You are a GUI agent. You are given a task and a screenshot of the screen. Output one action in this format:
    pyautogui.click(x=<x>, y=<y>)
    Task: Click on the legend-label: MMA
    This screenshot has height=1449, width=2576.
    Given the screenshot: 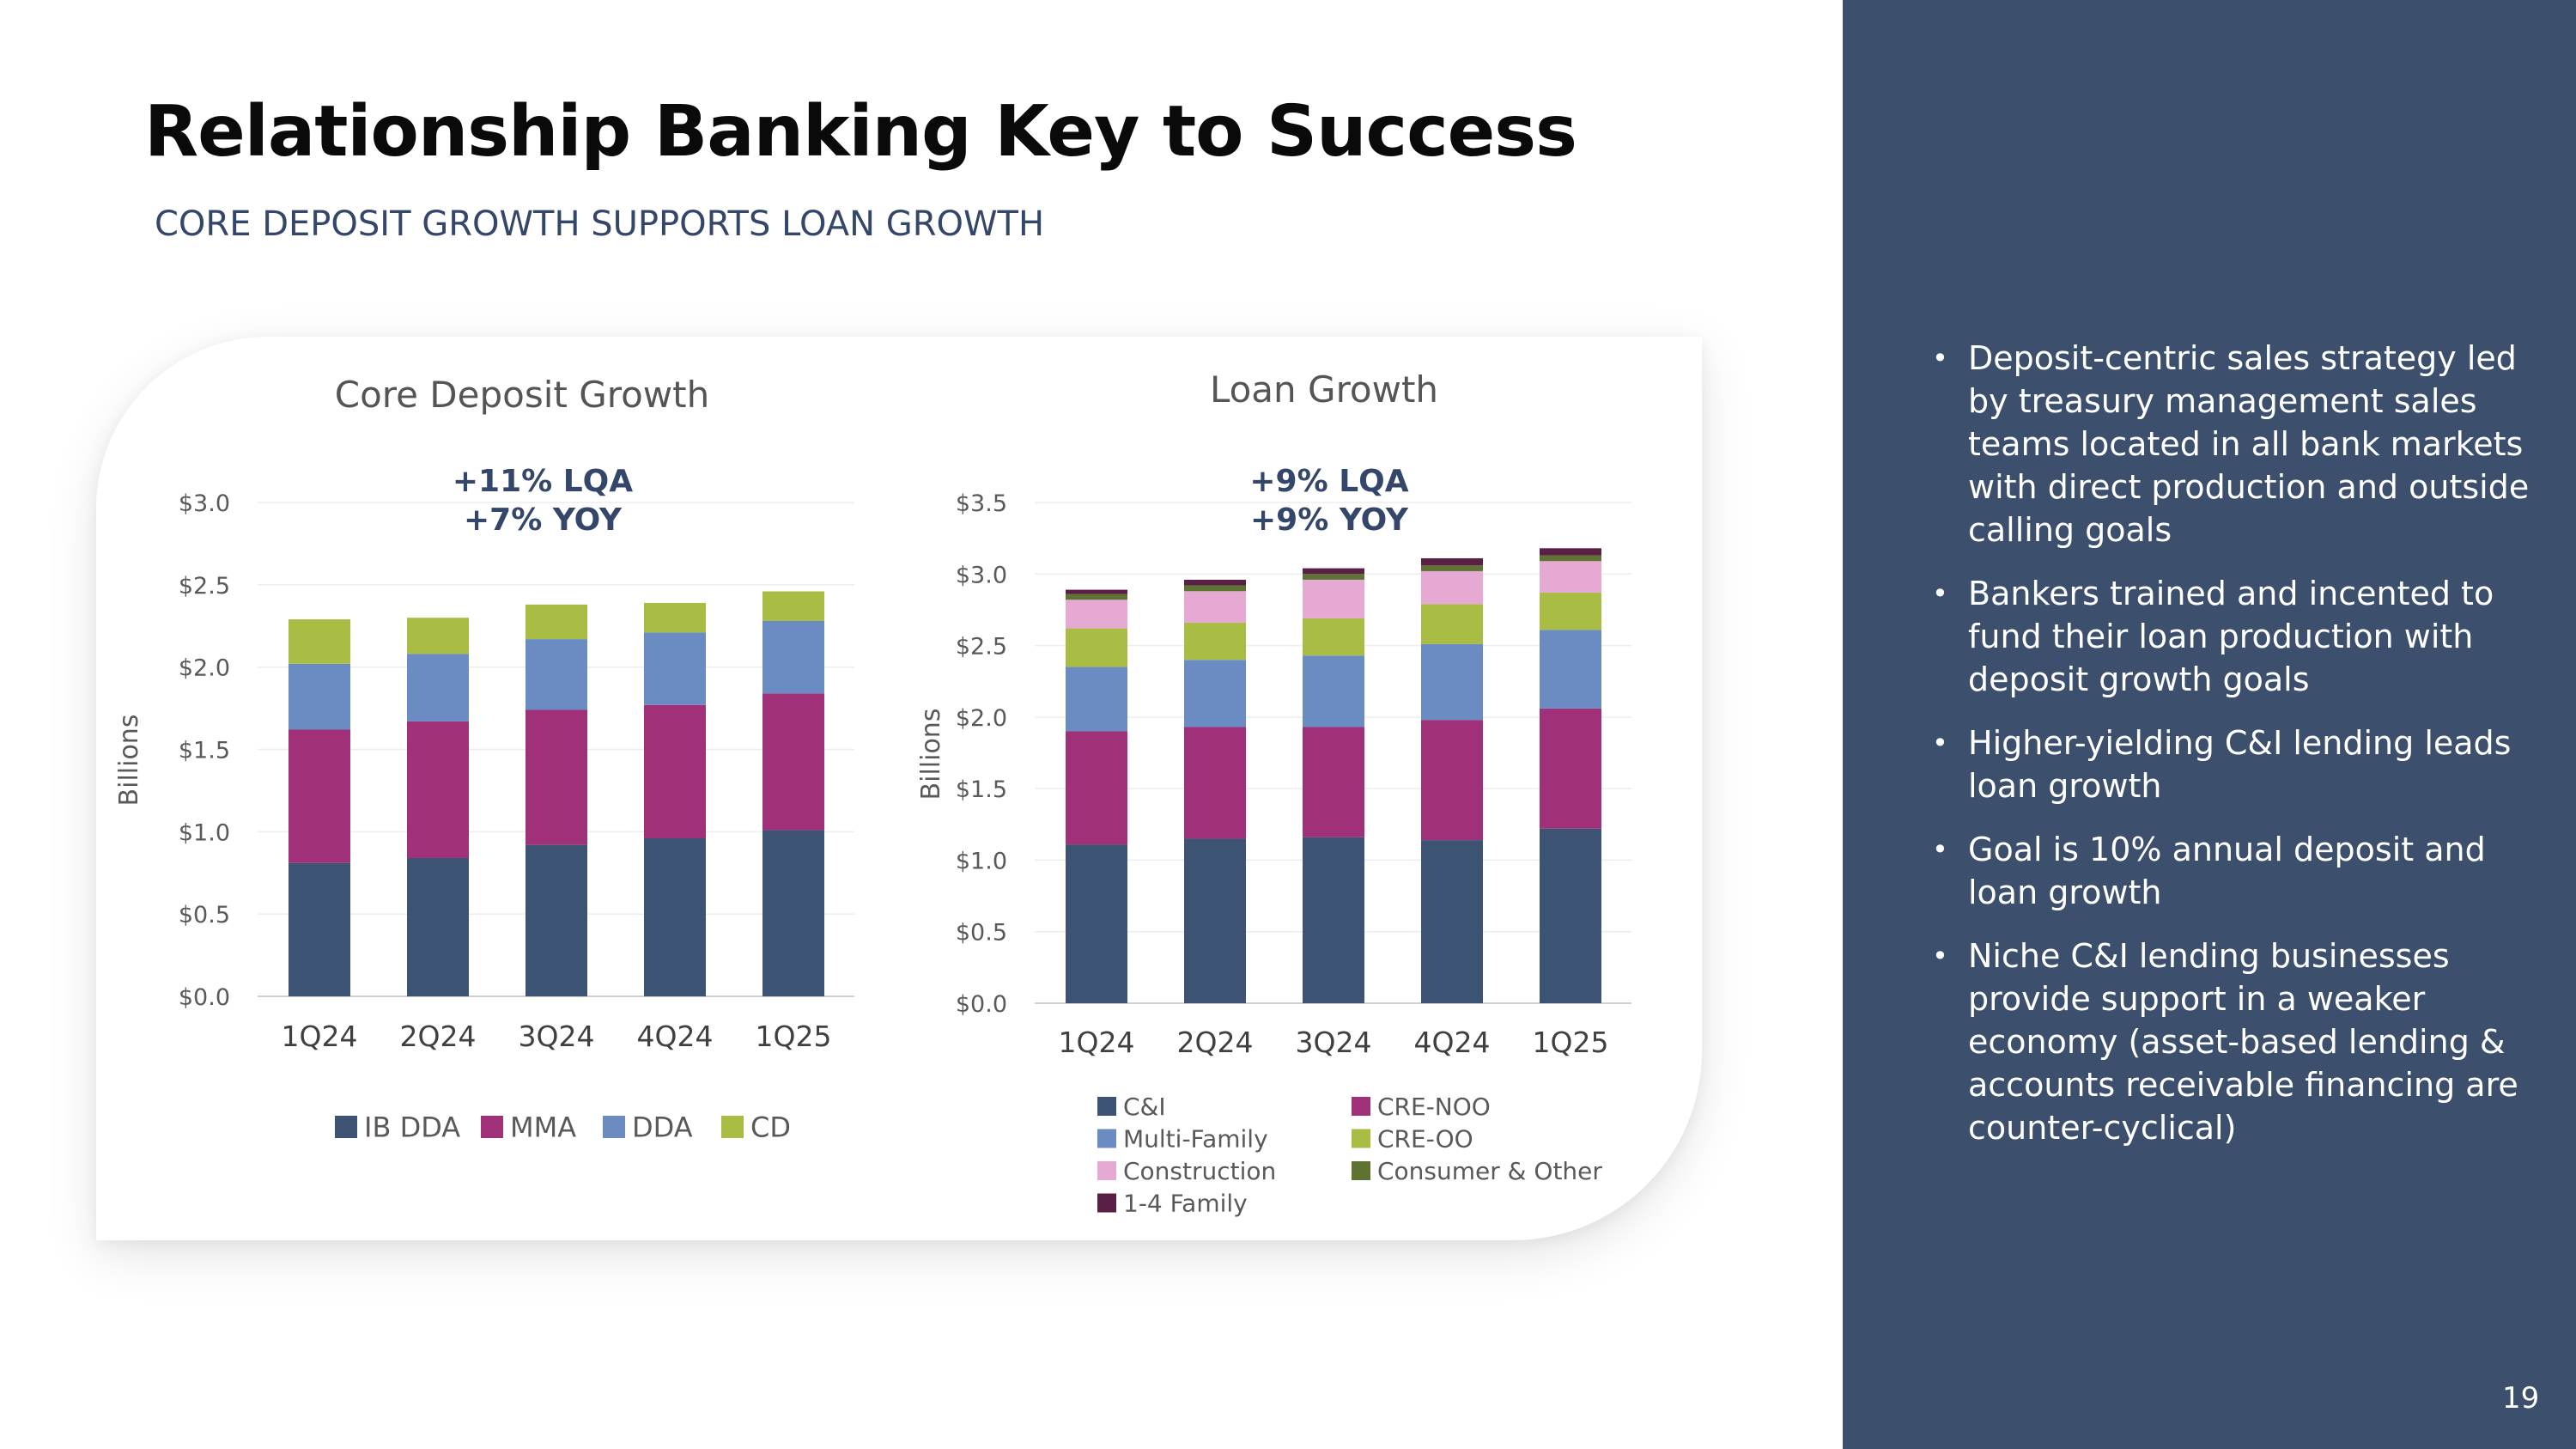 What is the action you would take?
    pyautogui.click(x=543, y=1127)
    